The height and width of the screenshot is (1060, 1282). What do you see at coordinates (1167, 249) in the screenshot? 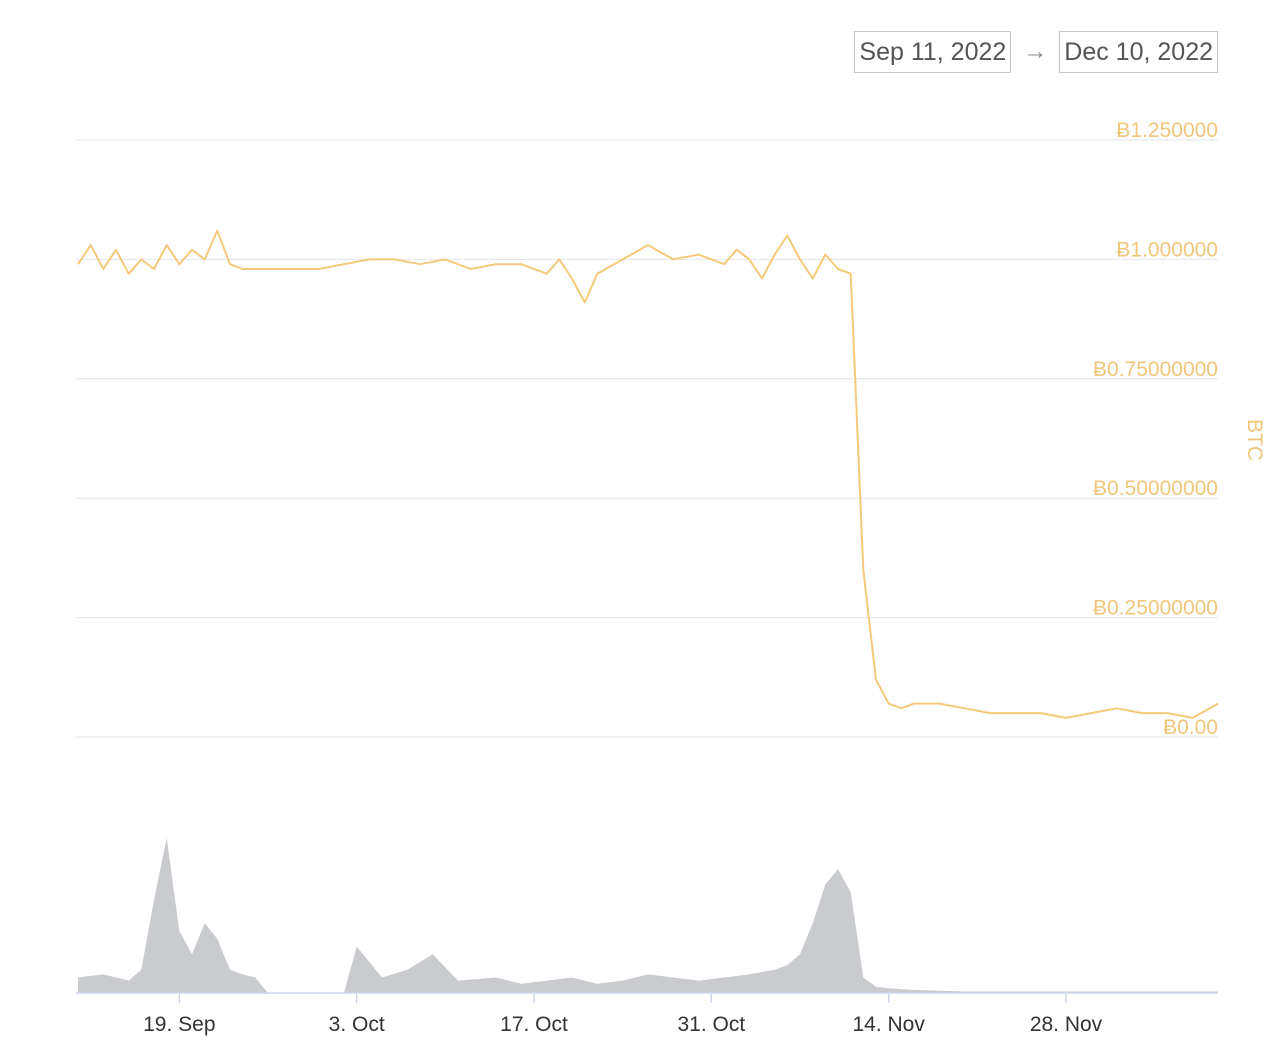
I see `y-tick-label: Ƀ1.000000` at bounding box center [1167, 249].